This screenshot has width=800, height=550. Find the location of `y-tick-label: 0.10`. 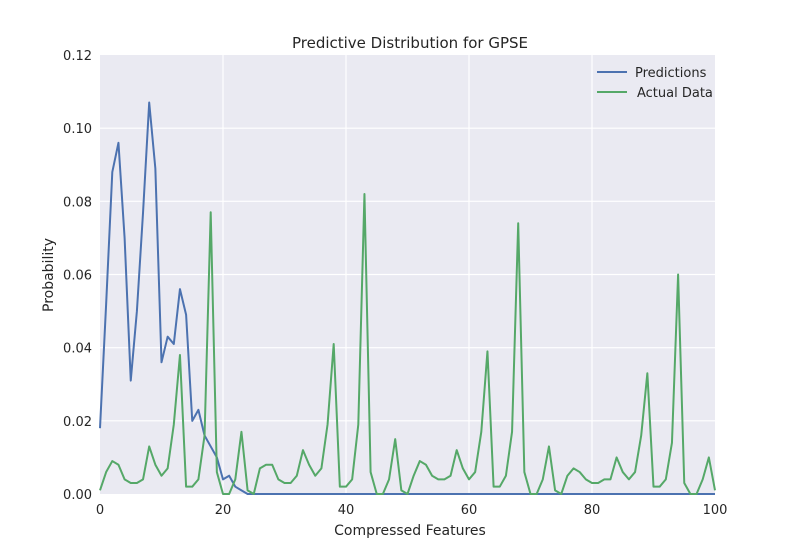

y-tick-label: 0.10 is located at coordinates (77, 129).